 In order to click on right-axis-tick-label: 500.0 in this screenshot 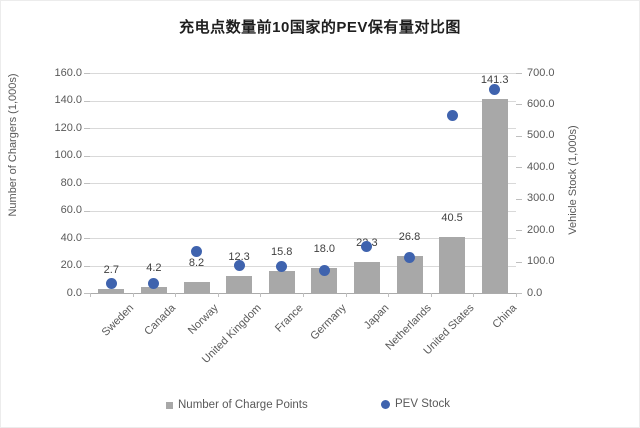, I will do `click(541, 135)`.